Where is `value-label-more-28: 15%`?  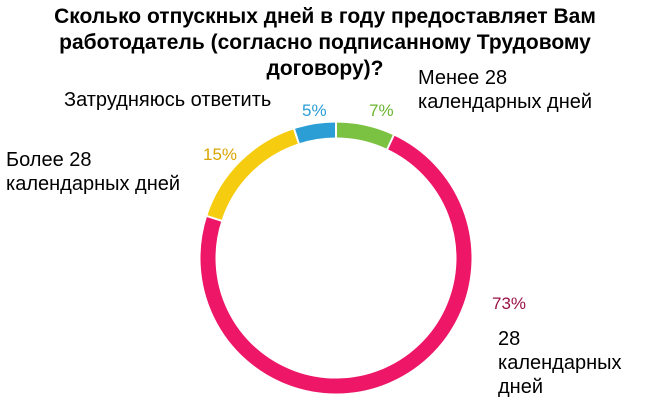 value-label-more-28: 15% is located at coordinates (220, 154).